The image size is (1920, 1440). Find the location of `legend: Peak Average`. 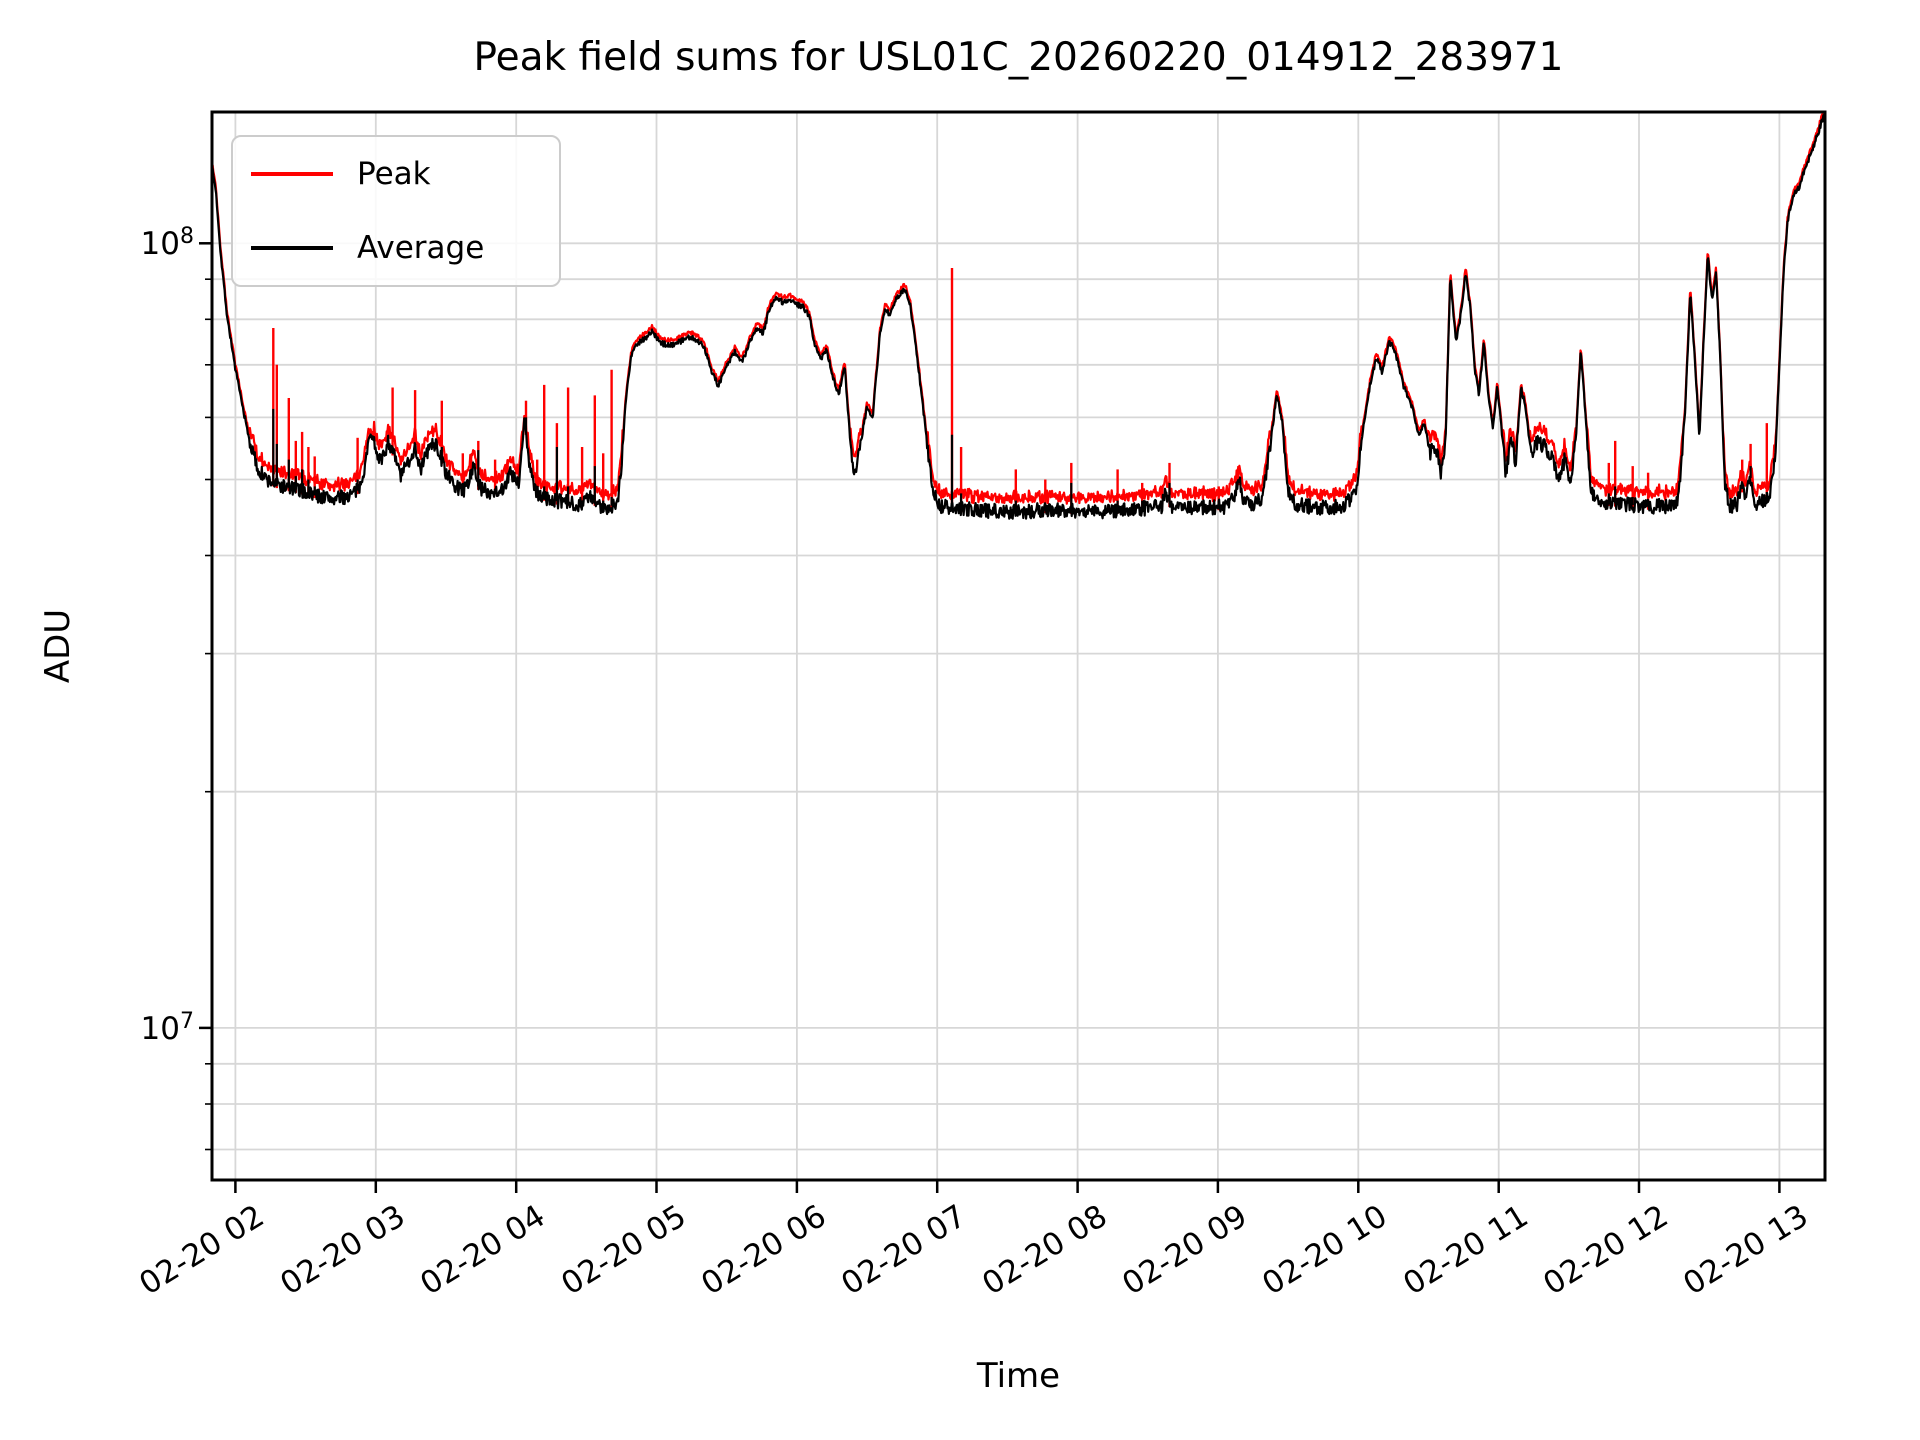

legend: Peak Average is located at coordinates (396, 211).